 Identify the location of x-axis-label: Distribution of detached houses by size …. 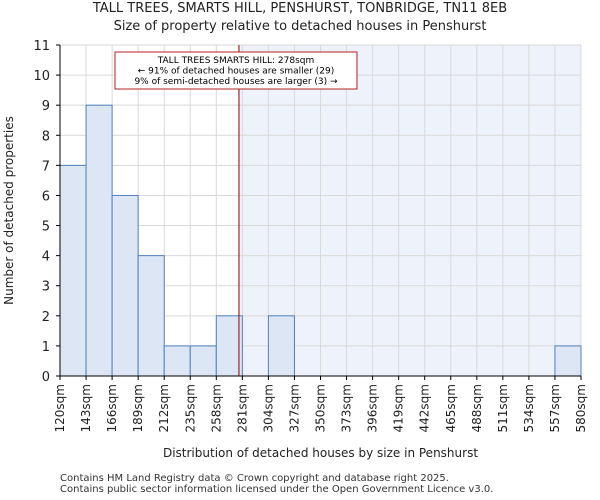
(320, 453).